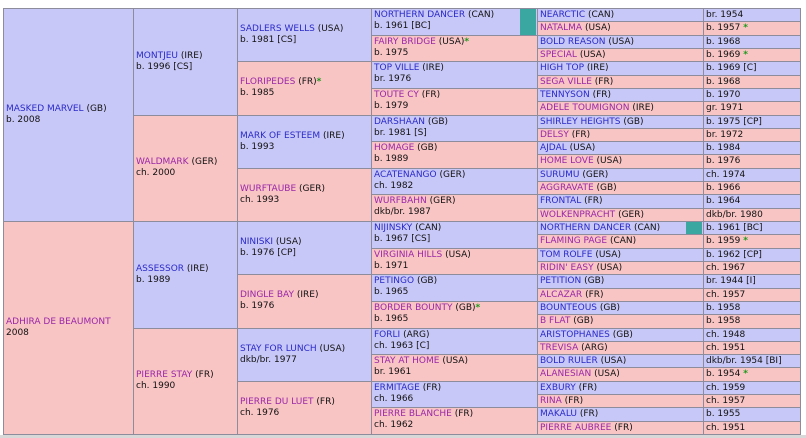 The image size is (806, 438). What do you see at coordinates (454, 181) in the screenshot?
I see `horse-cell: ACATENANGO (GER) ch. 1982` at bounding box center [454, 181].